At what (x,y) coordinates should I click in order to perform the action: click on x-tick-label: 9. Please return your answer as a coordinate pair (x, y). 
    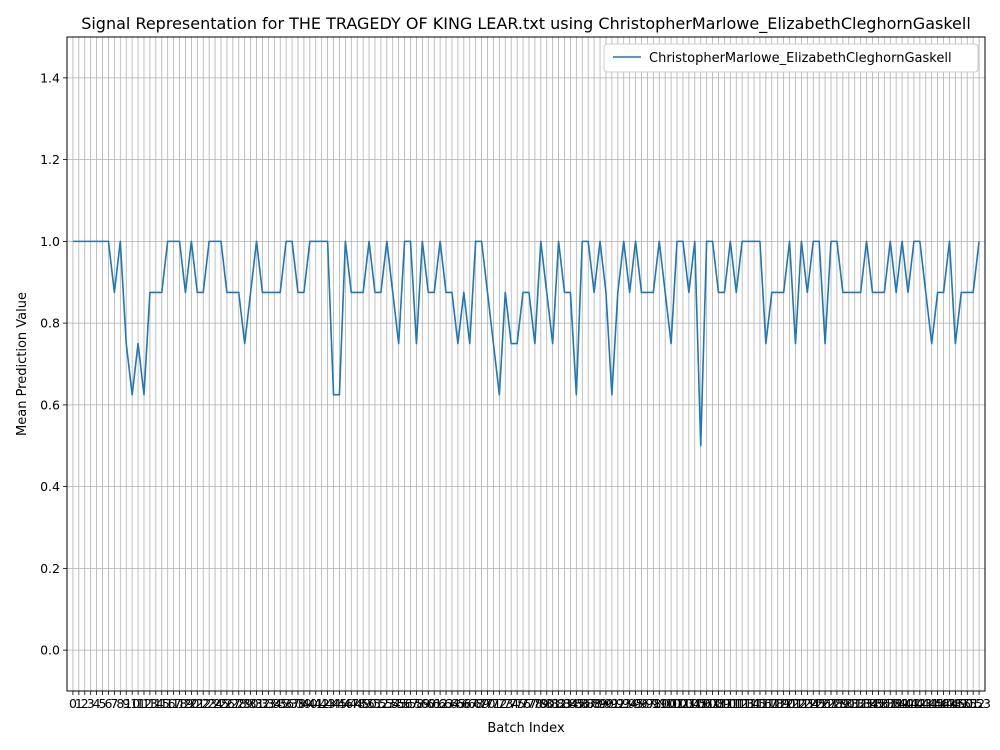
    Looking at the image, I should click on (126, 703).